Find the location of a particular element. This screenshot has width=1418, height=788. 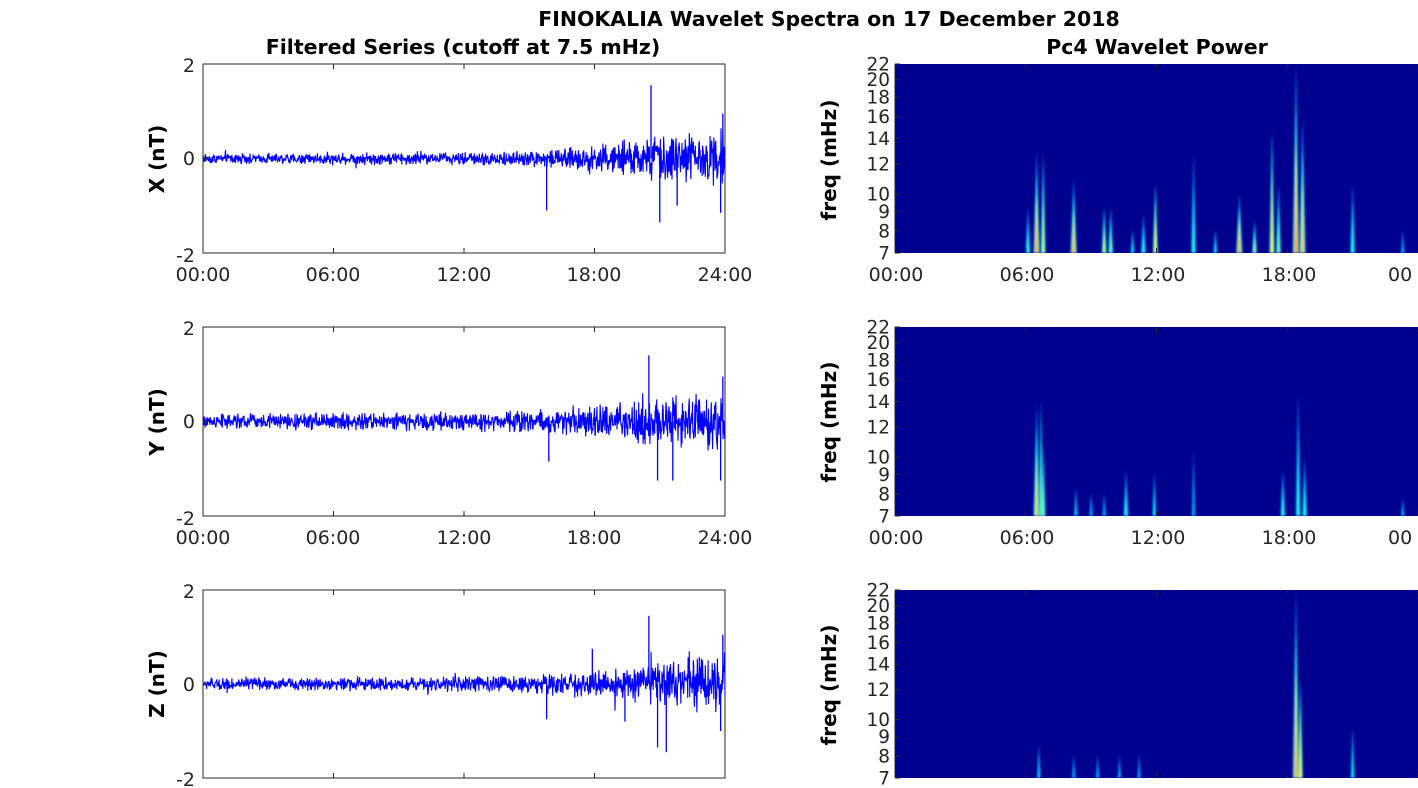

x-xtick-1: 06:00 is located at coordinates (333, 275).